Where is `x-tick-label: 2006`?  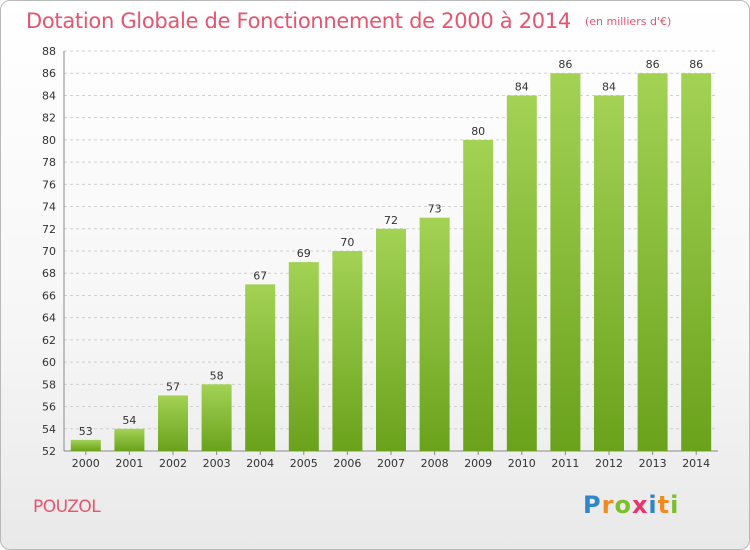 x-tick-label: 2006 is located at coordinates (347, 463).